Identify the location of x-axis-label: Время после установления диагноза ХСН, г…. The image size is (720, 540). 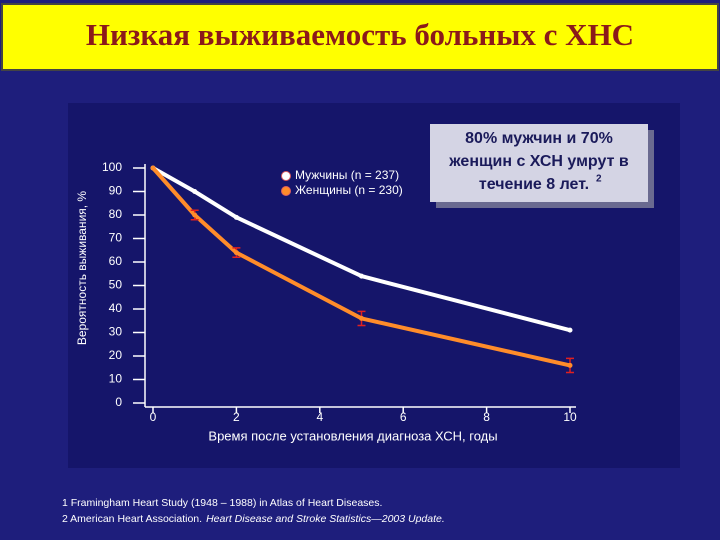
(352, 435).